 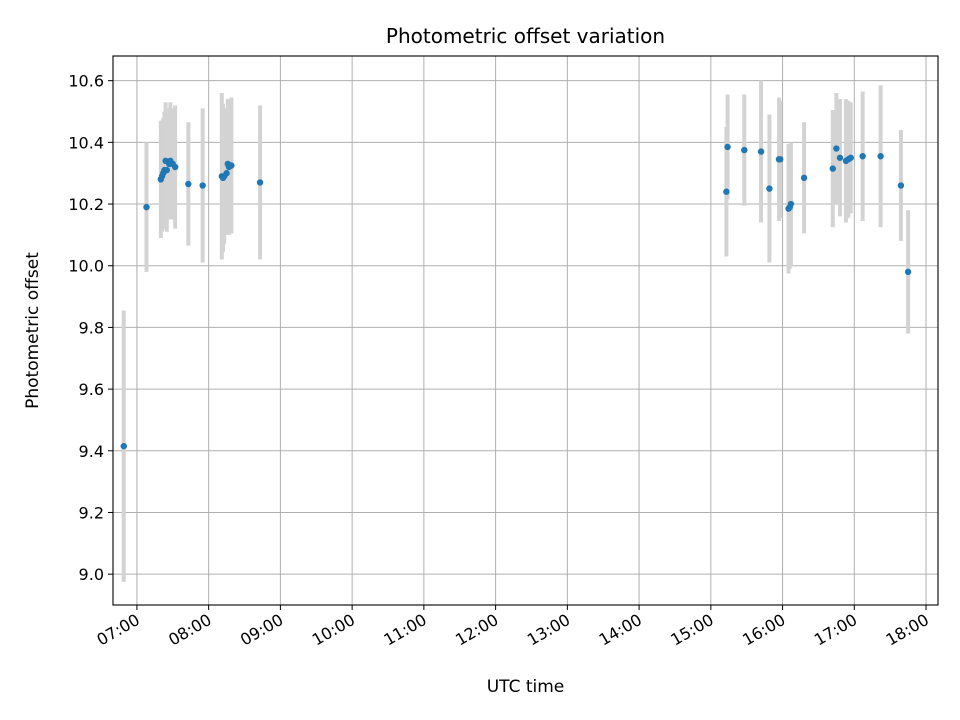 What do you see at coordinates (86, 142) in the screenshot?
I see `y-tick-label: 10.4` at bounding box center [86, 142].